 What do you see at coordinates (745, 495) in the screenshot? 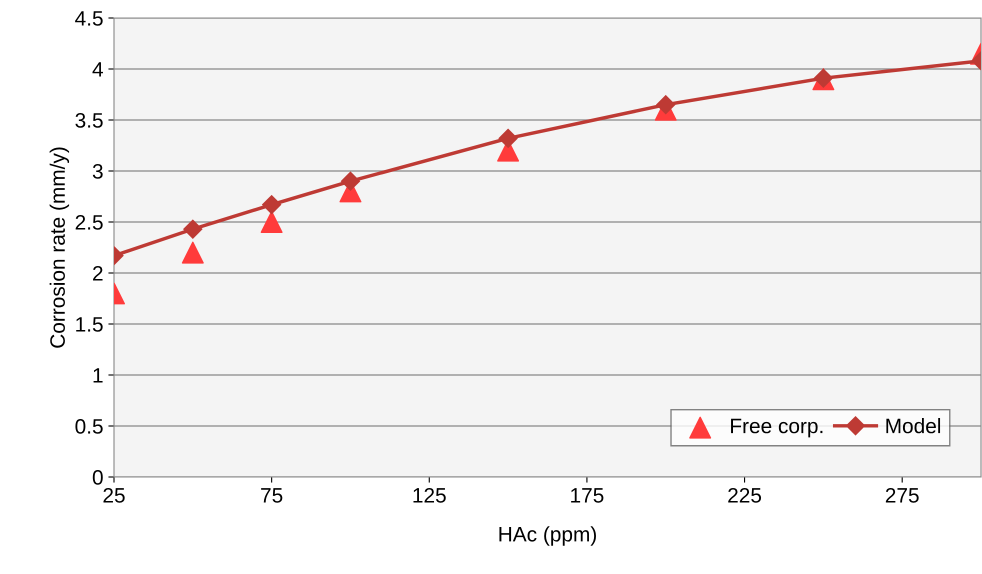
I see `x-tick-label: 225` at bounding box center [745, 495].